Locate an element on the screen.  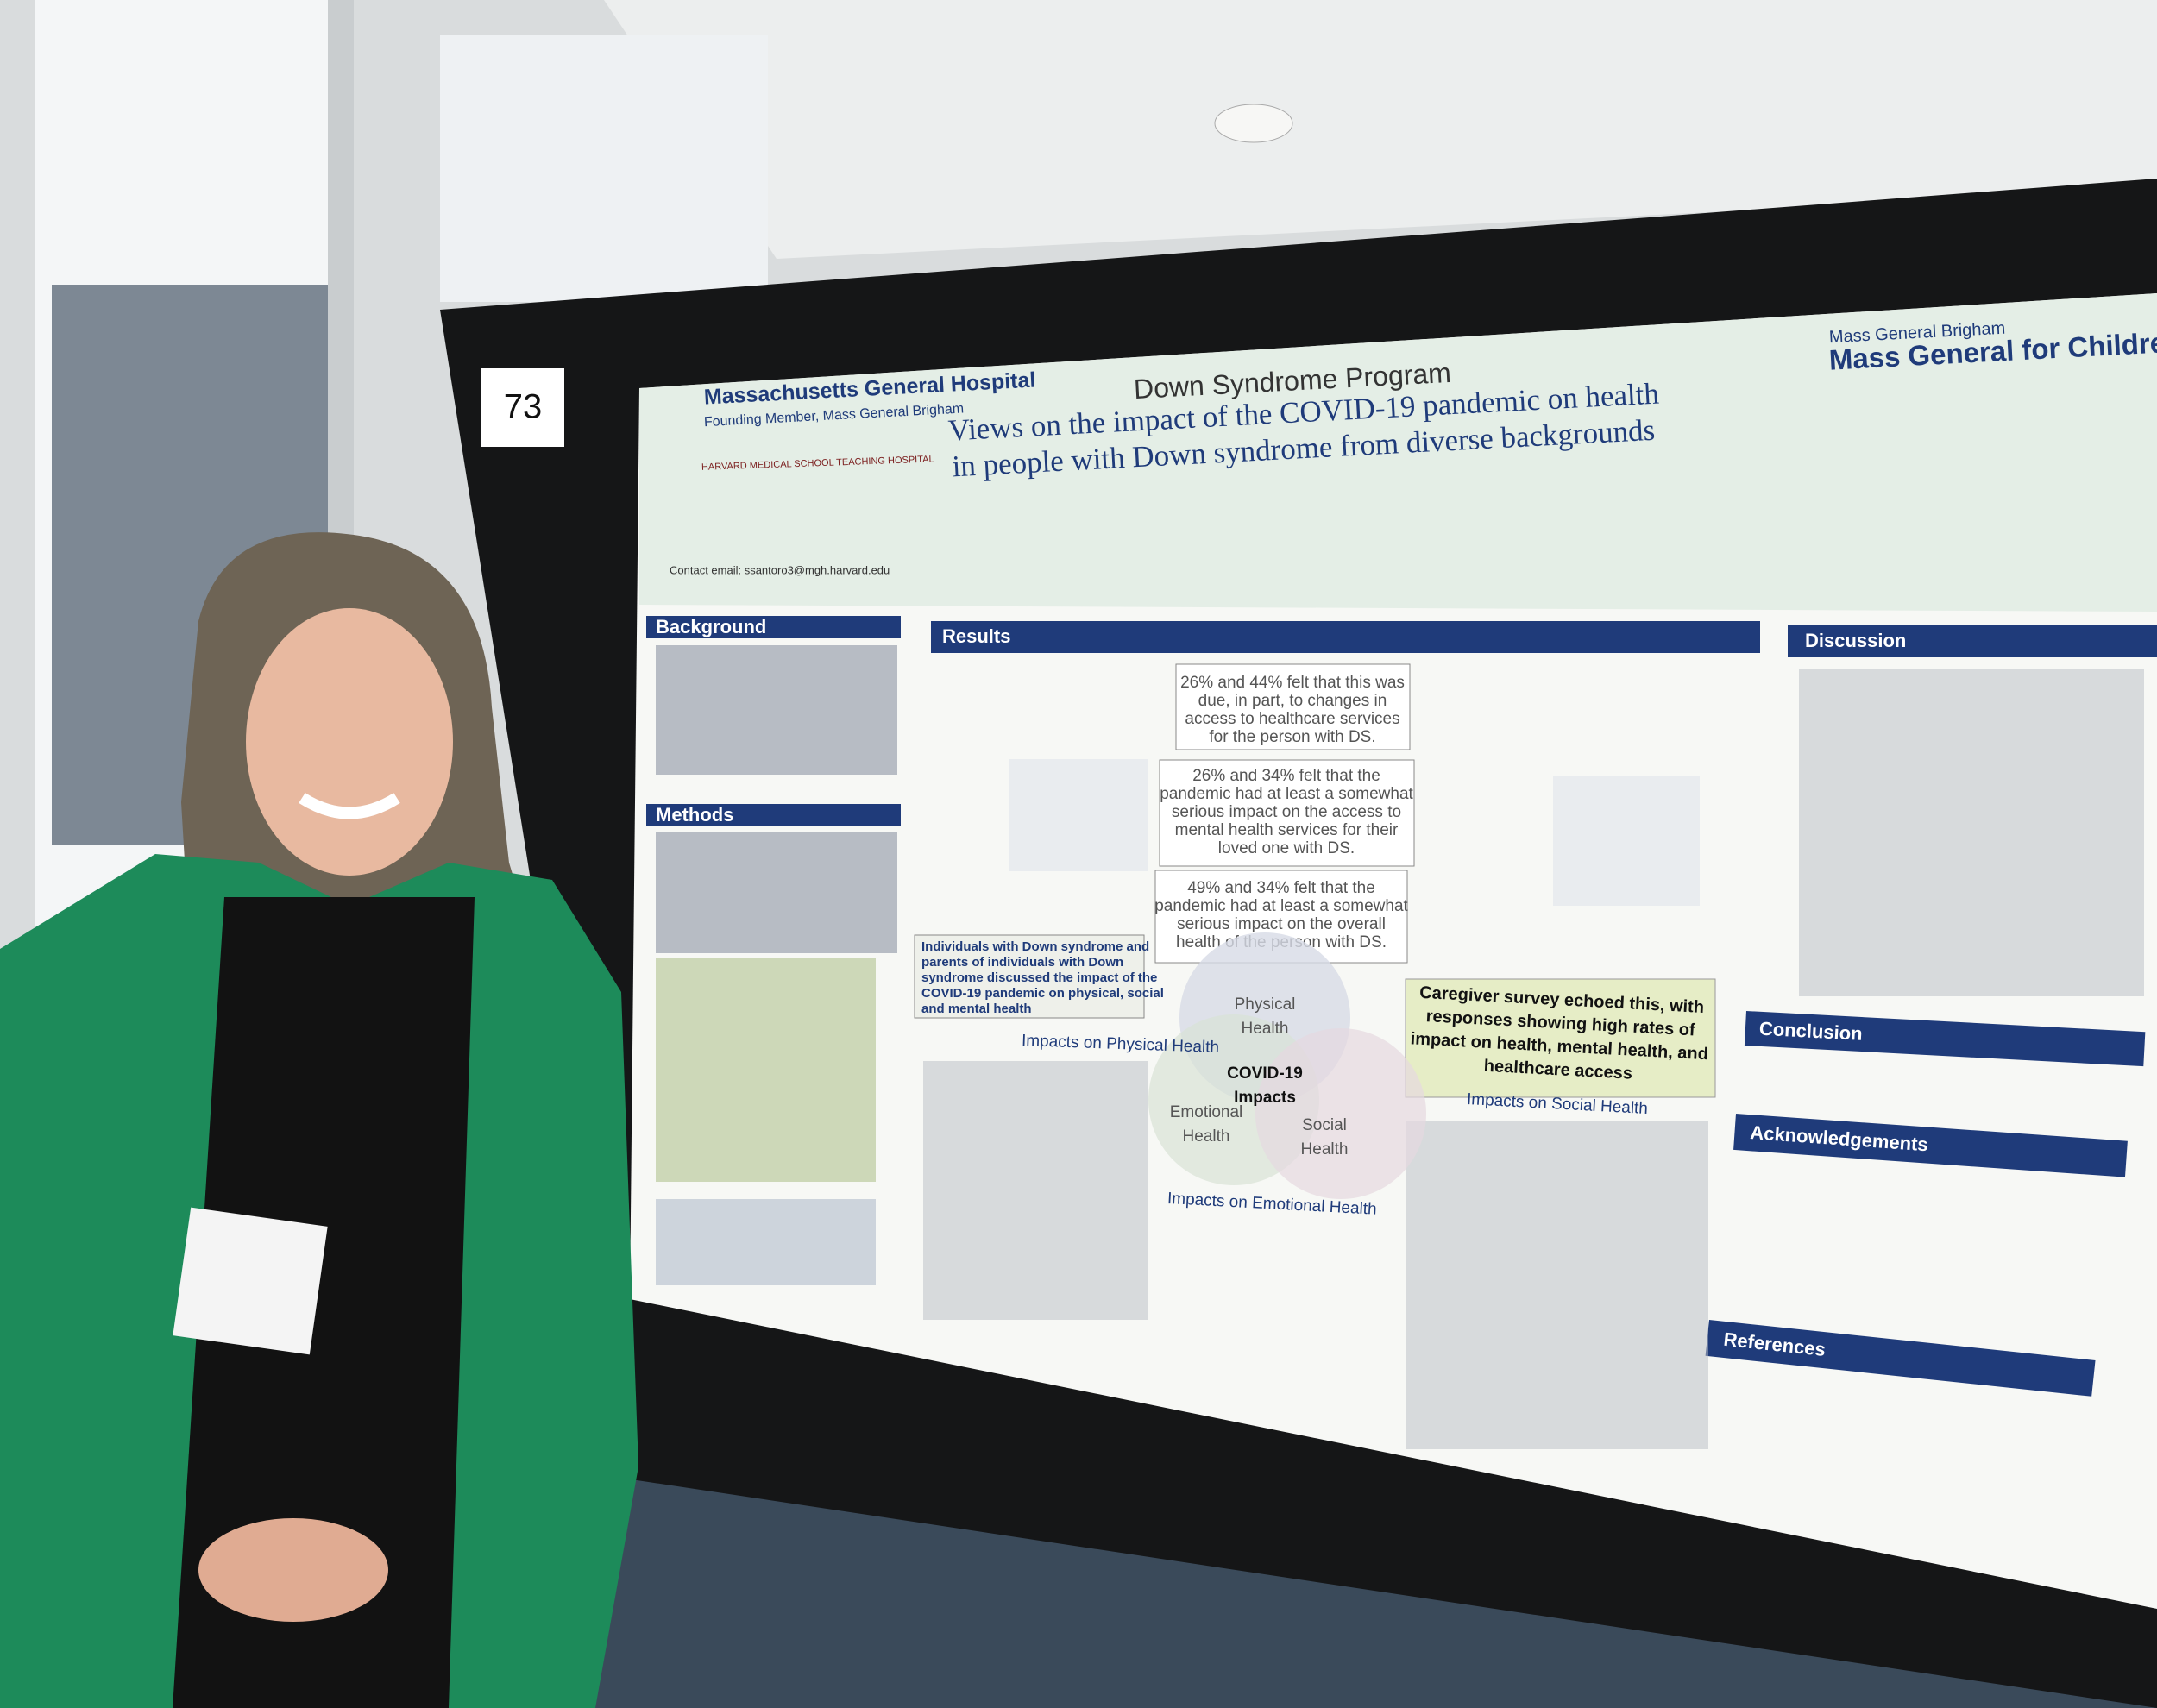
top is located at coordinates (324, 1302).